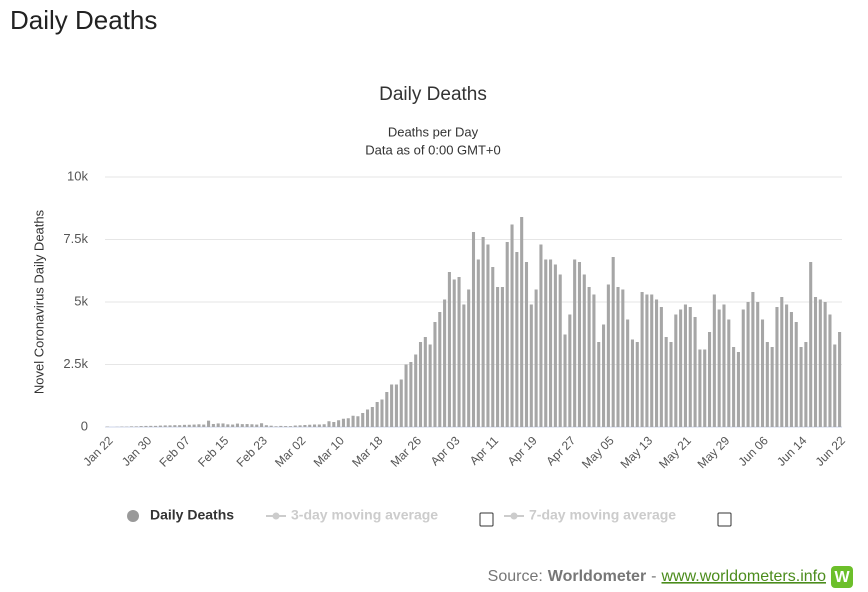 The height and width of the screenshot is (592, 868). I want to click on x-tick-label: May 29, so click(714, 452).